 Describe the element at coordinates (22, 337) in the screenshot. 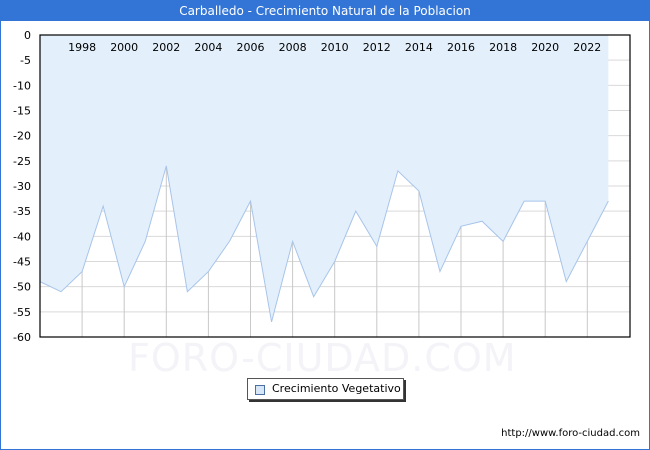

I see `y-tick-label: -60` at that location.